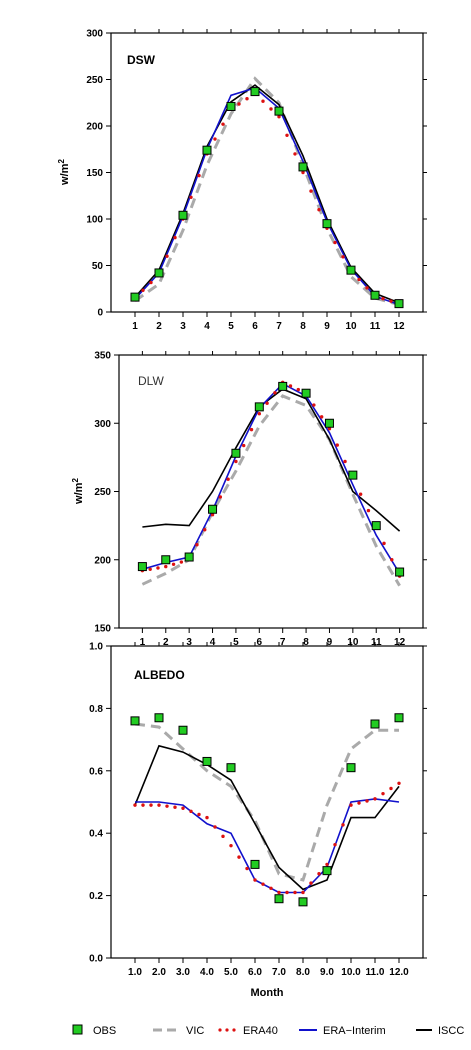  What do you see at coordinates (267, 196) in the screenshot?
I see `series-line-erainterim` at bounding box center [267, 196].